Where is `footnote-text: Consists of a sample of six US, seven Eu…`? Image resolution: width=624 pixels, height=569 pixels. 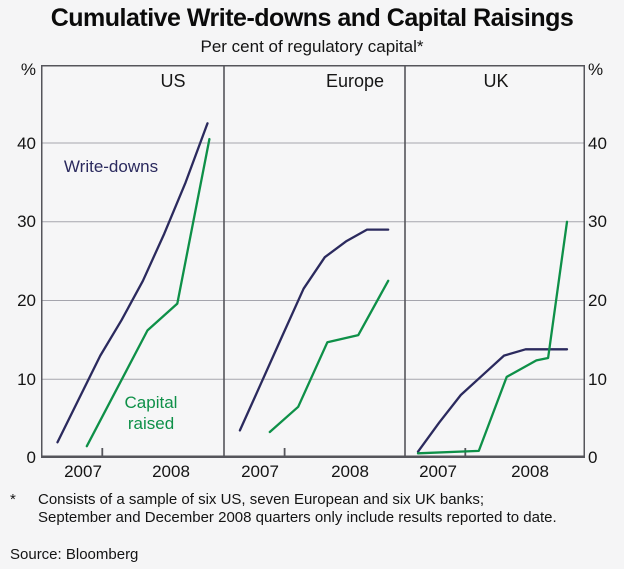 footnote-text: Consists of a sample of six US, seven Eu… is located at coordinates (297, 508).